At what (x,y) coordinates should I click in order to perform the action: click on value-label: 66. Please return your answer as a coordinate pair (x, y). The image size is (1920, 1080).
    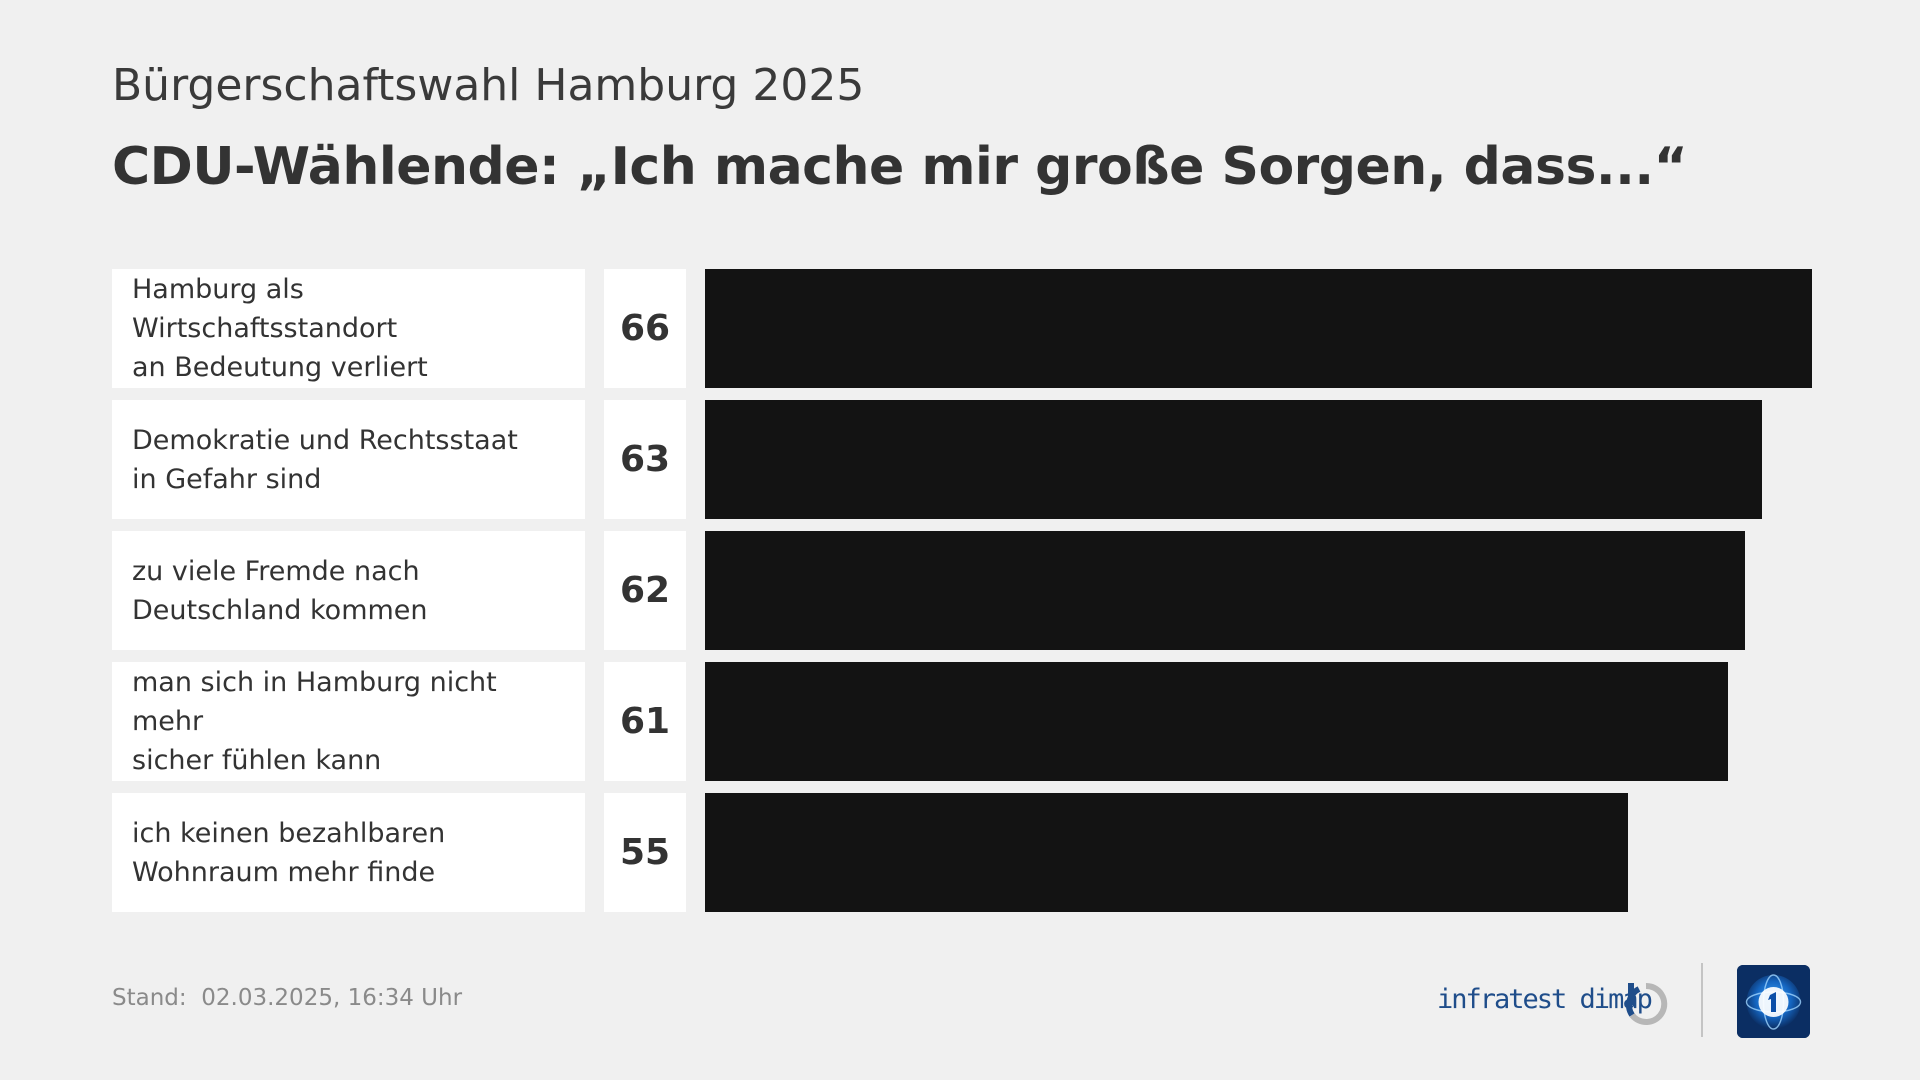
    Looking at the image, I should click on (645, 328).